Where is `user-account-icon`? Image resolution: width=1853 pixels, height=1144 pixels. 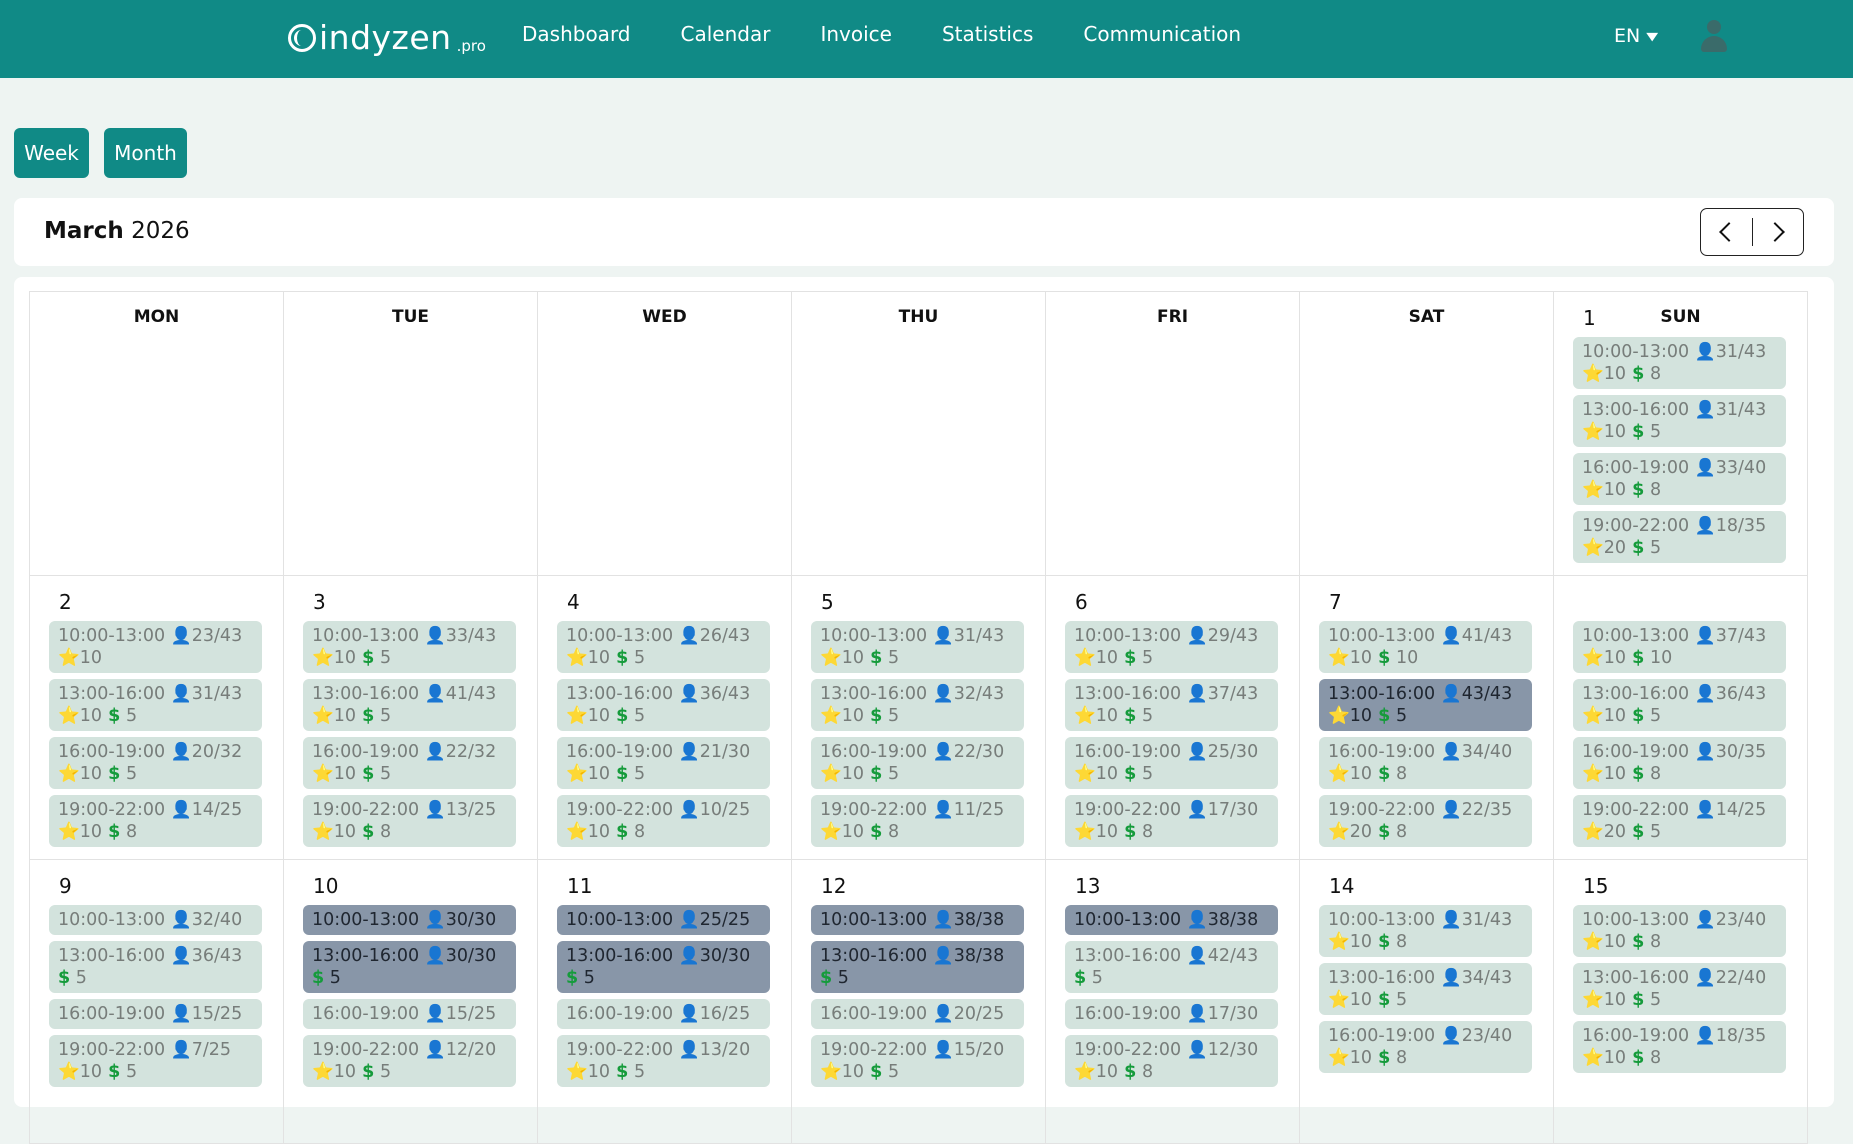
user-account-icon is located at coordinates (1714, 37).